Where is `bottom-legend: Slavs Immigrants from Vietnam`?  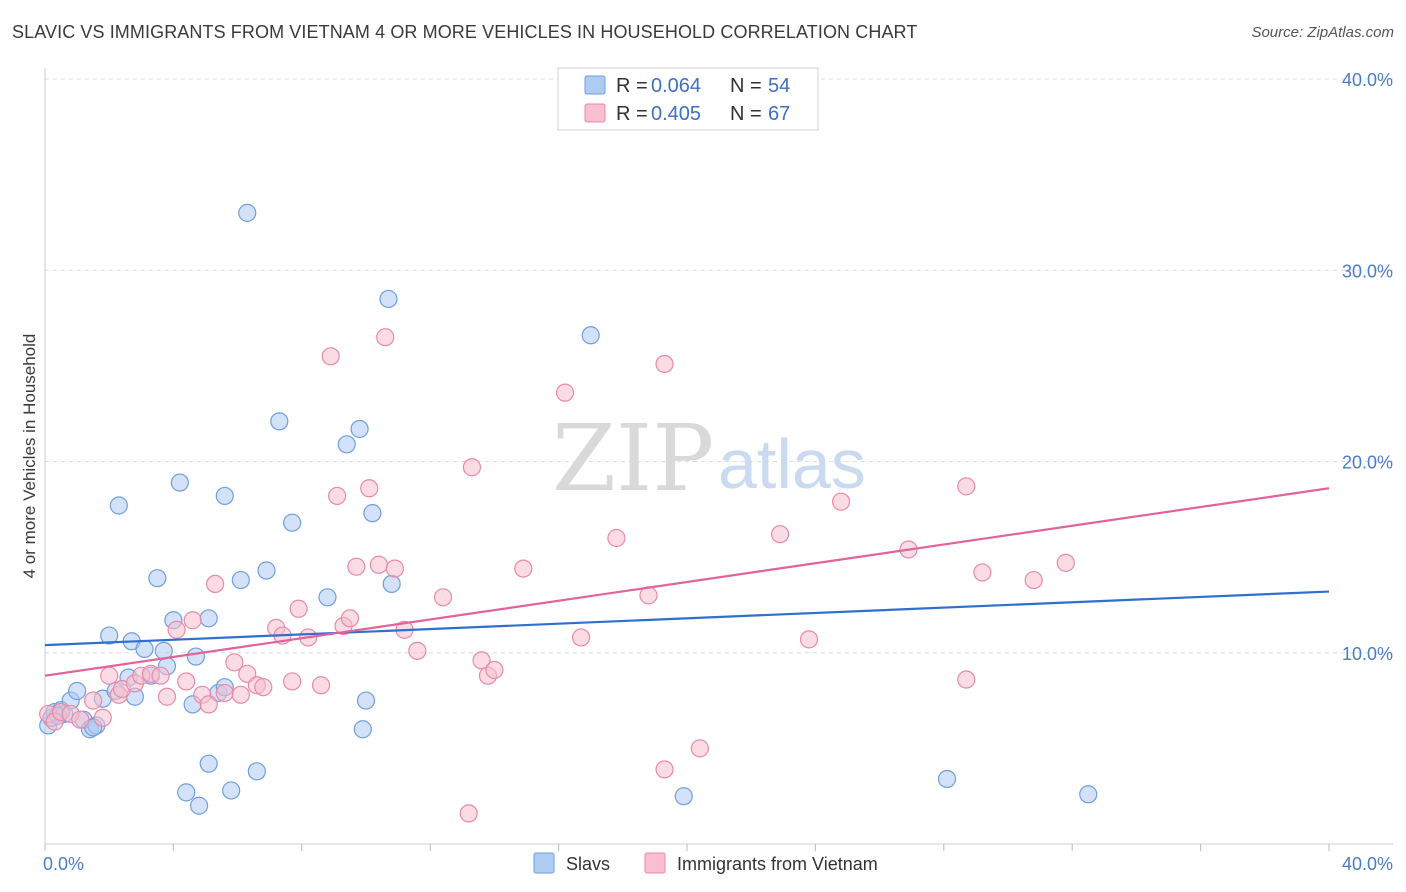
bottom-legend: Slavs Immigrants from Vietnam is located at coordinates (705, 863).